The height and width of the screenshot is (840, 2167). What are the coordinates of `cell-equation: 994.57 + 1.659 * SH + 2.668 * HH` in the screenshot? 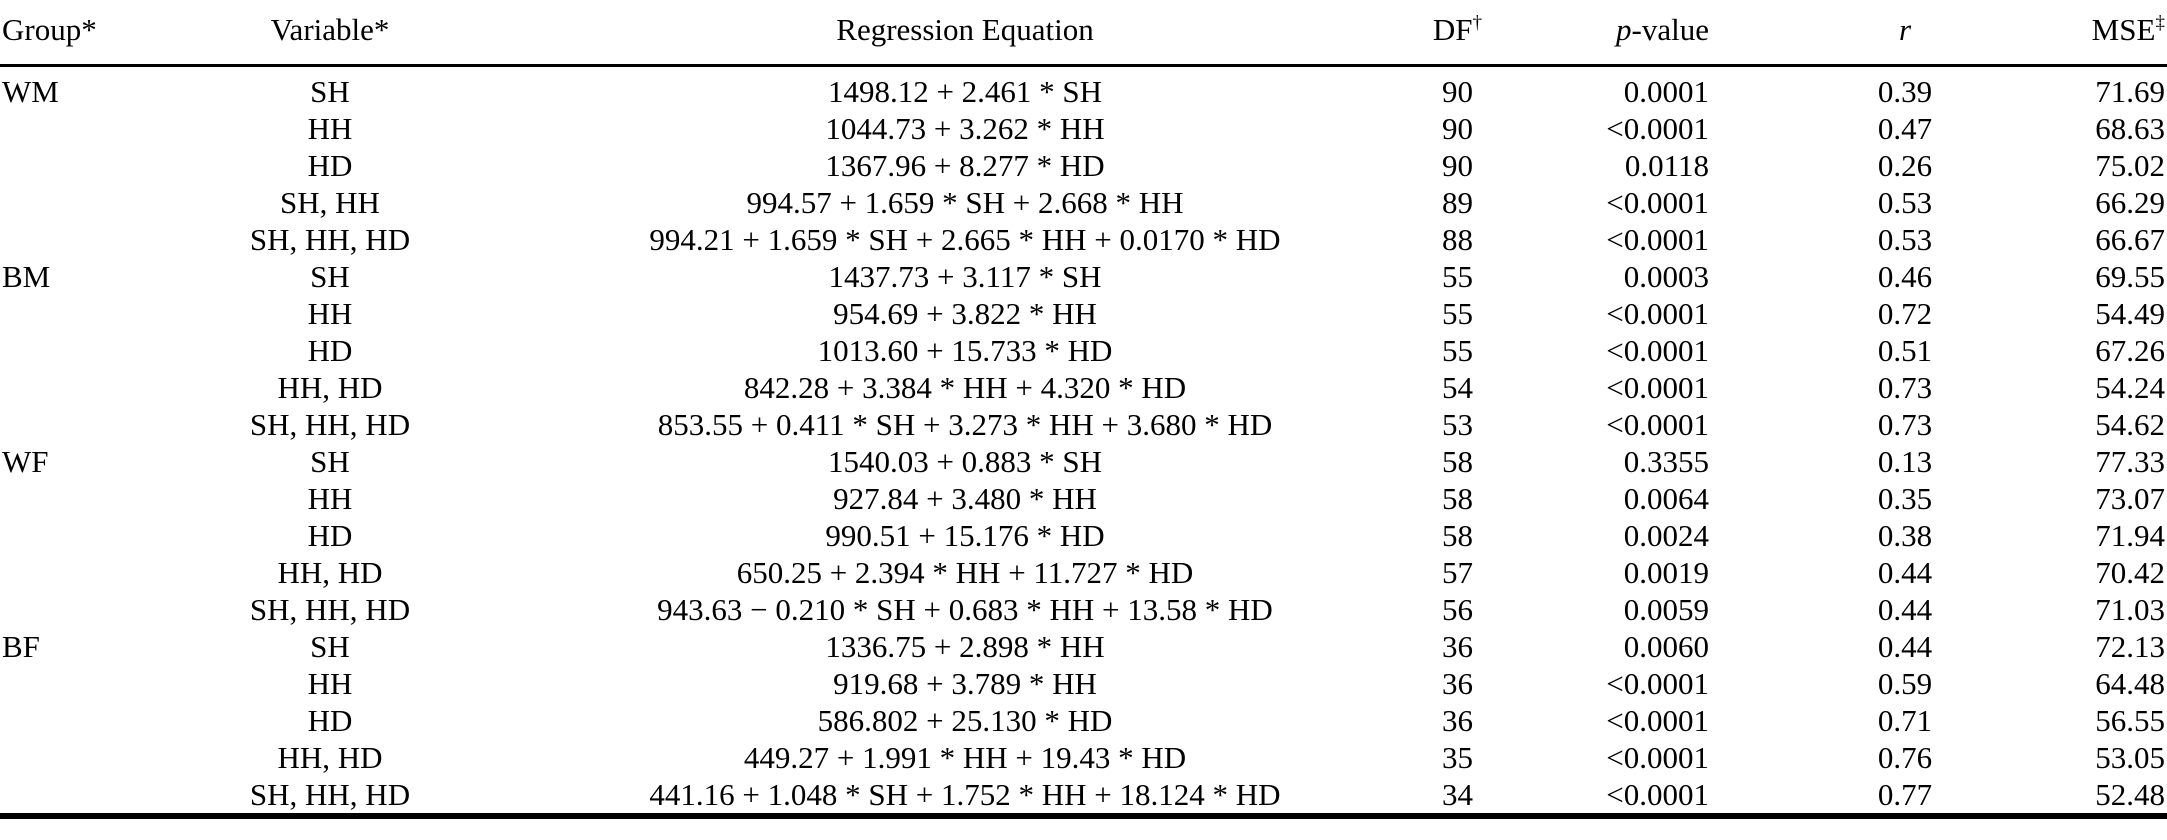 It's located at (965, 202).